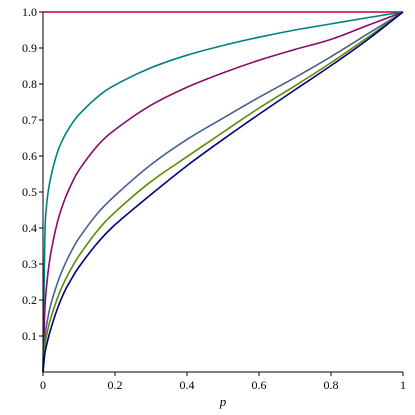 The image size is (415, 415). What do you see at coordinates (29, 192) in the screenshot?
I see `y-tick-label: 0.5` at bounding box center [29, 192].